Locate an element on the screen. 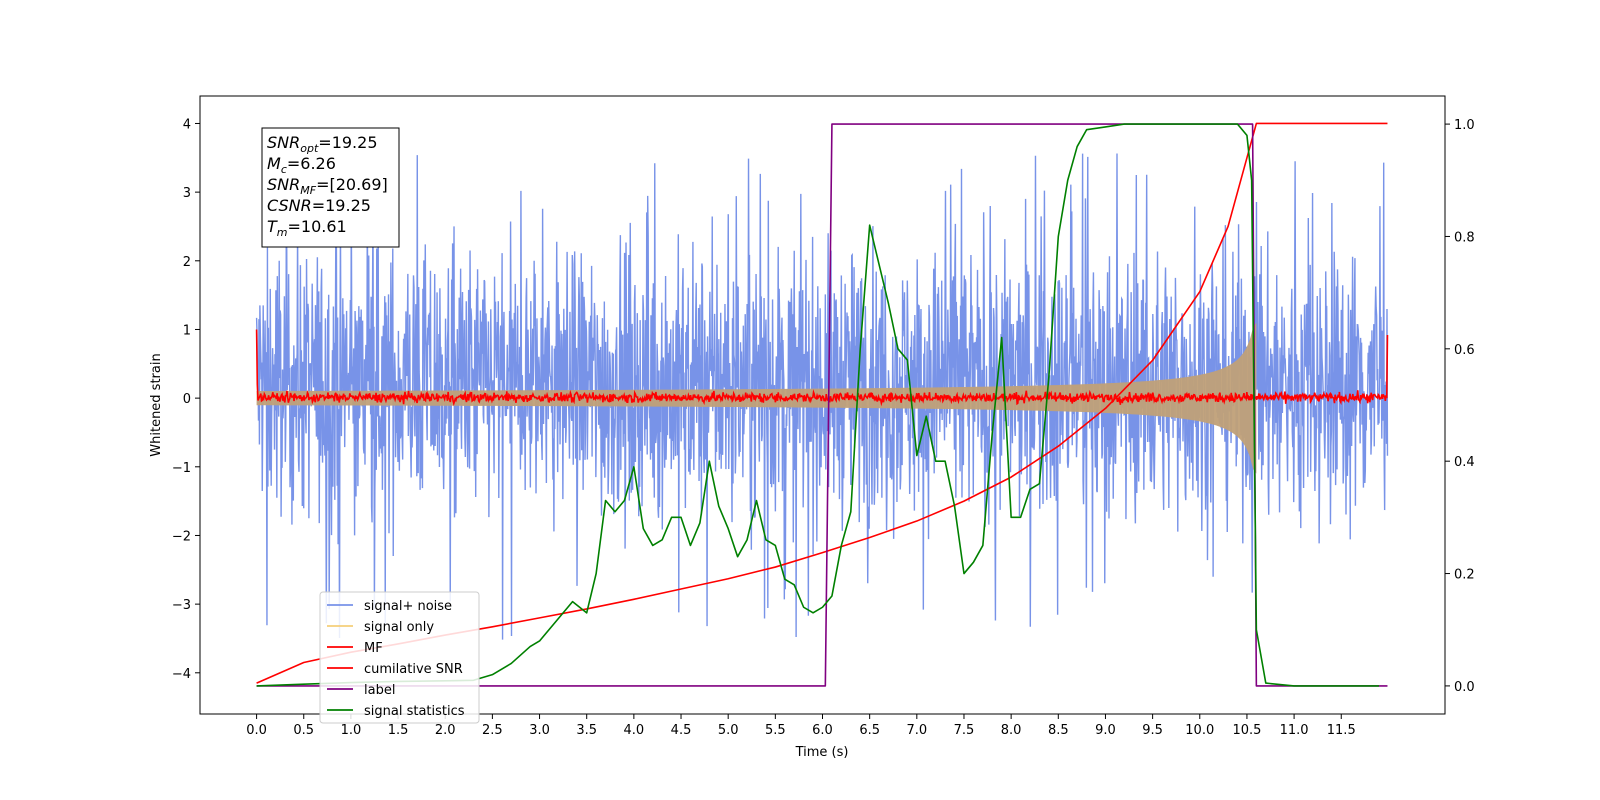  legend-frame is located at coordinates (399, 657).